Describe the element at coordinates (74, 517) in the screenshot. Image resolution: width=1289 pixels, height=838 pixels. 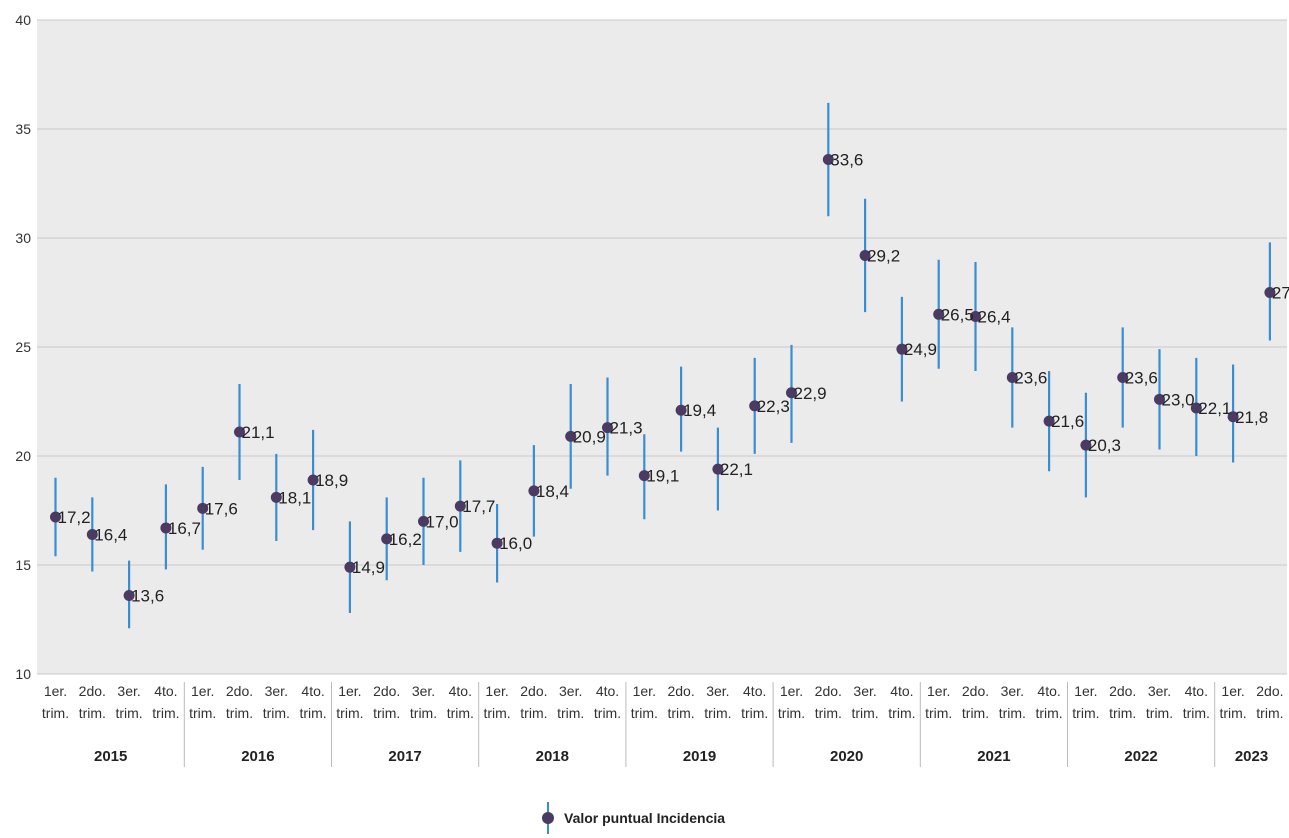
I see `data-label: 17,2` at that location.